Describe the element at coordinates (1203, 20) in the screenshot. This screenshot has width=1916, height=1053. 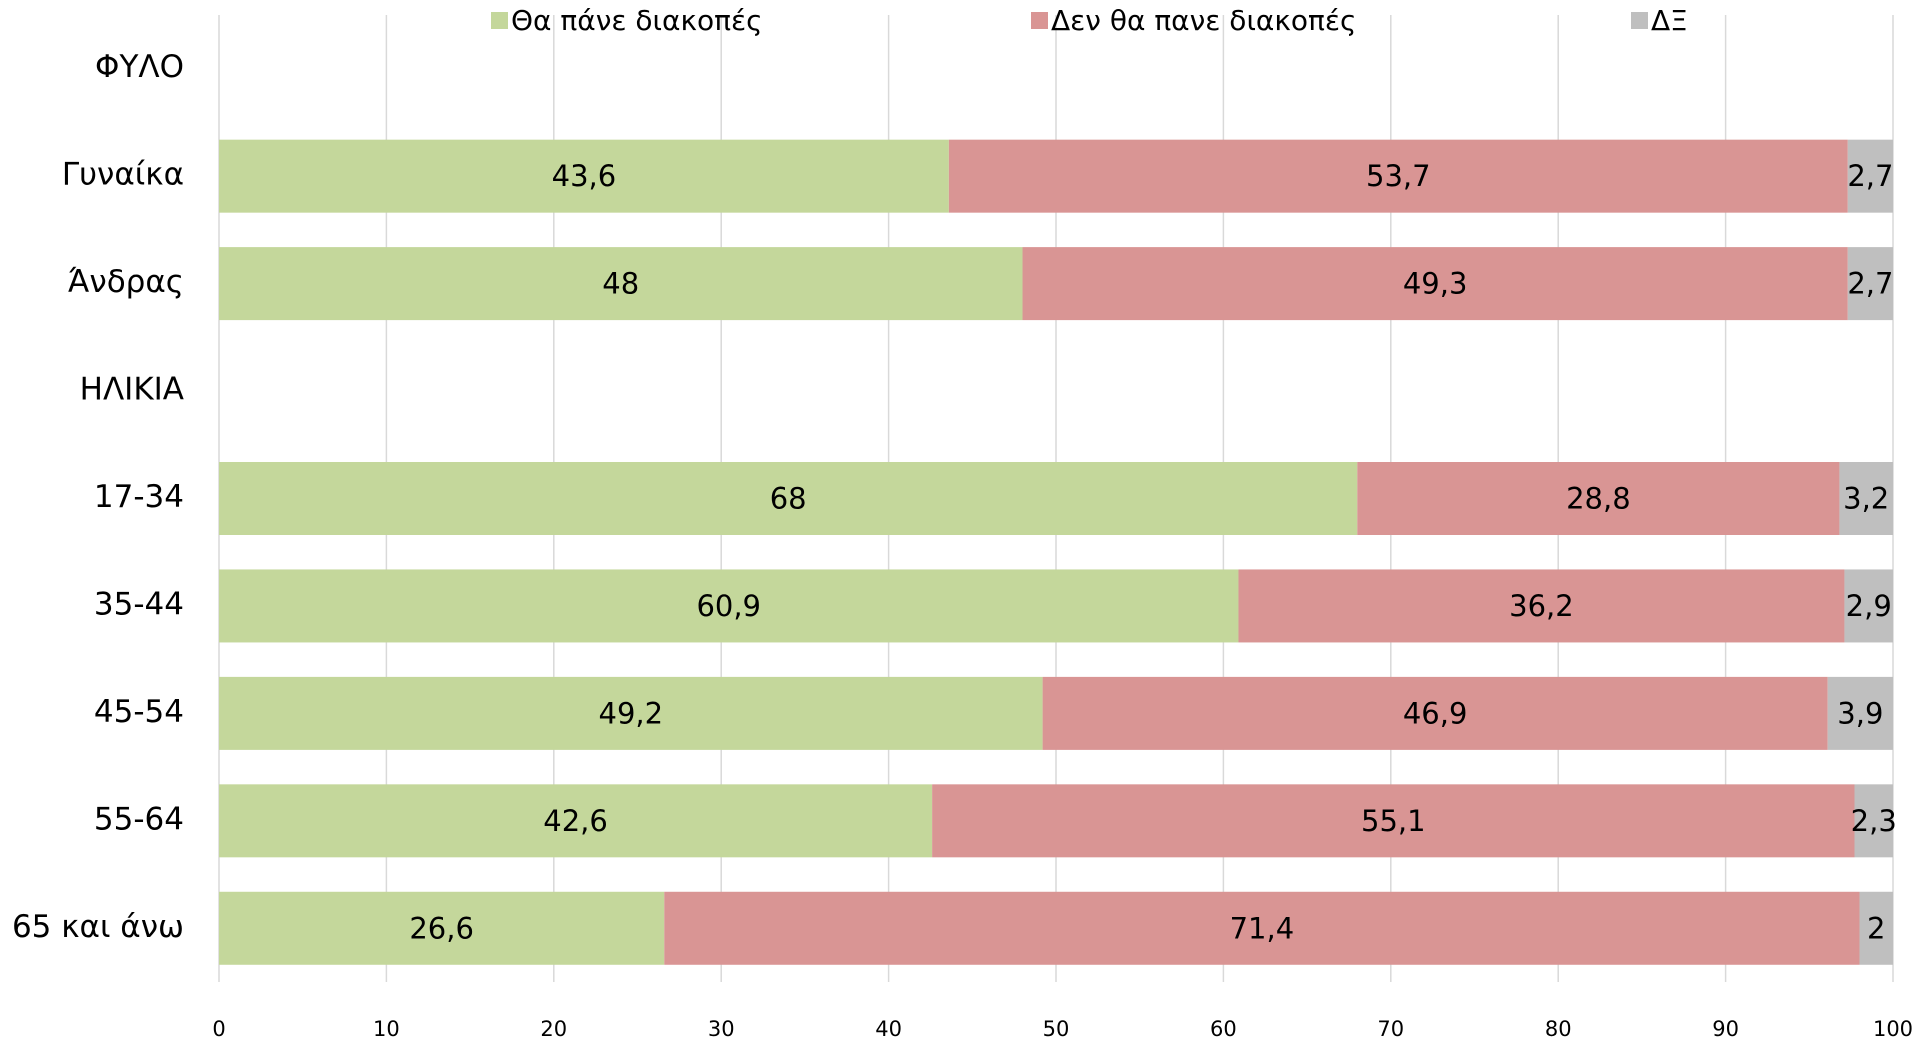
I see `legend-label: Δεν θα πανε διακοπές` at that location.